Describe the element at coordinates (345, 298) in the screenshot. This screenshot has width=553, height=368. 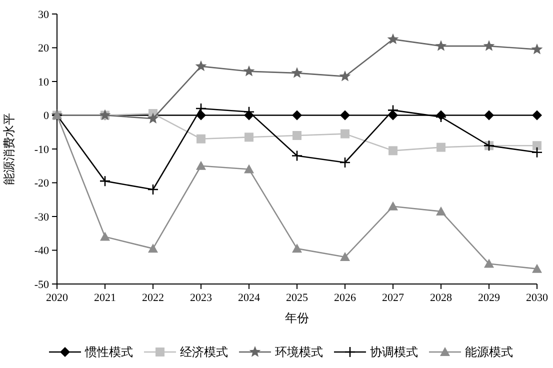
I see `x-tick-label: 2026` at that location.